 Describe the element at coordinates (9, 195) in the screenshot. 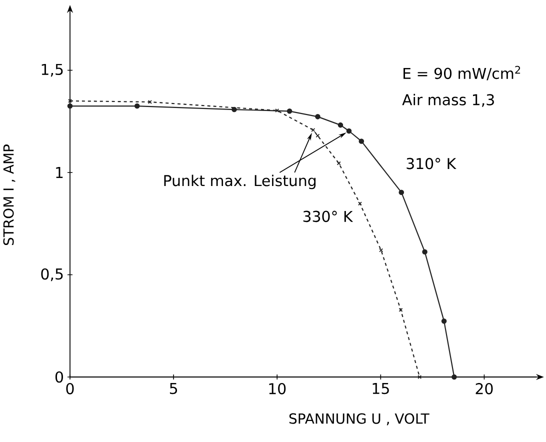

I see `y-axis-title: STROM I , AMP` at that location.